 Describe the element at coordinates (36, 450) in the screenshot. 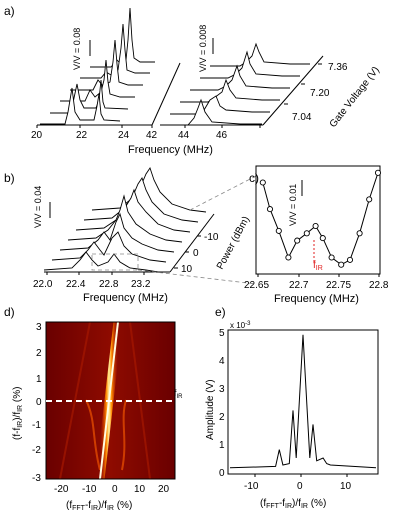

I see `ytick-d-m2: -2` at that location.